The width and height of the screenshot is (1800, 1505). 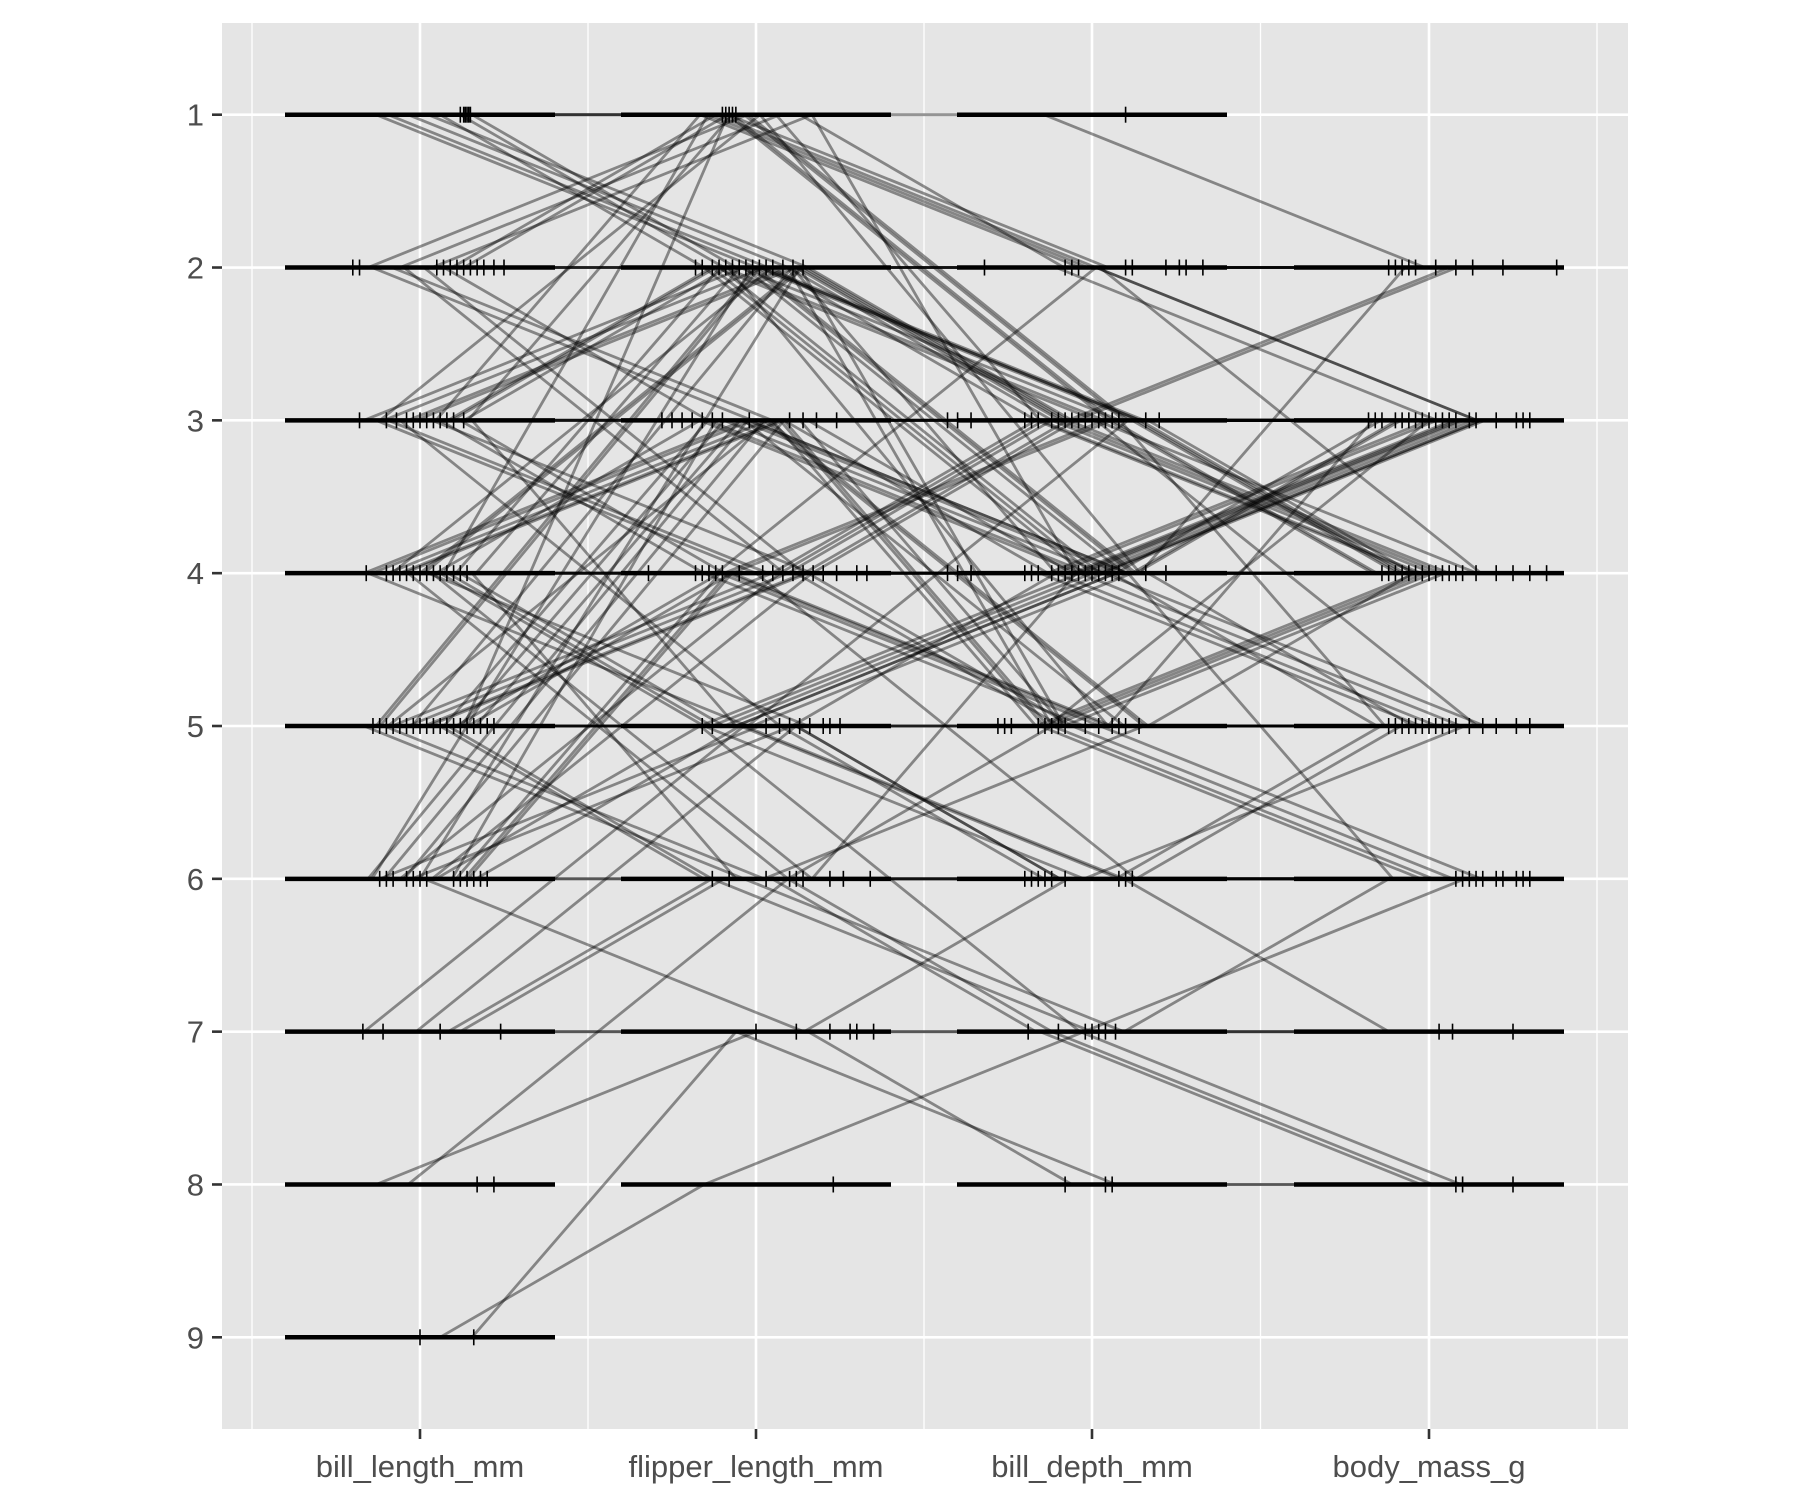 I want to click on y-tick-label: 3, so click(x=195, y=420).